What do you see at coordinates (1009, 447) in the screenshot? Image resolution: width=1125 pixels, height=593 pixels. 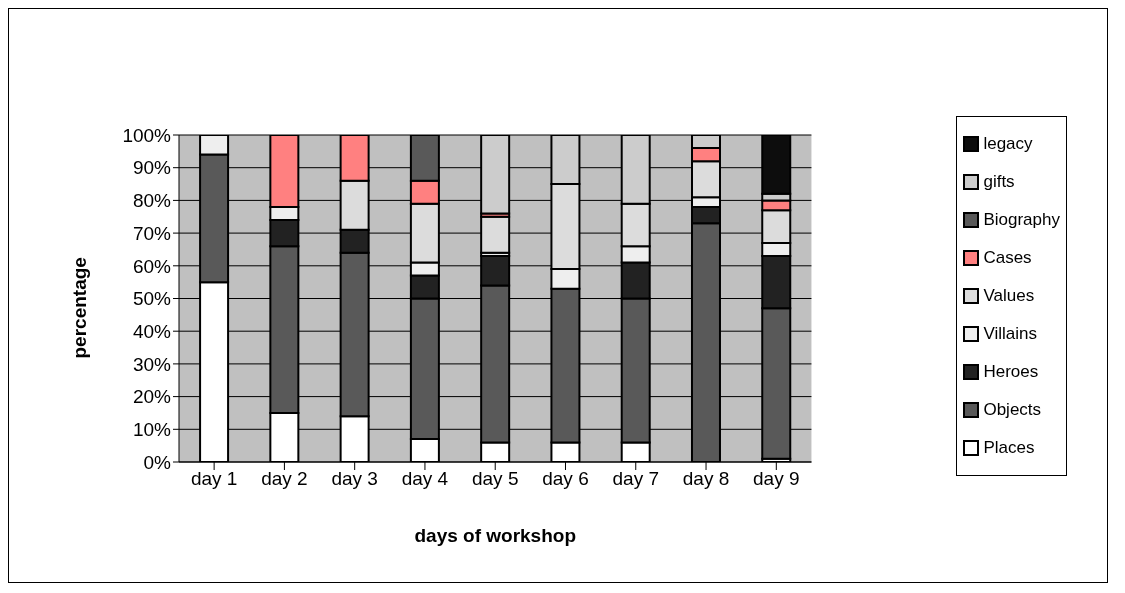 I see `legend-label: Places` at bounding box center [1009, 447].